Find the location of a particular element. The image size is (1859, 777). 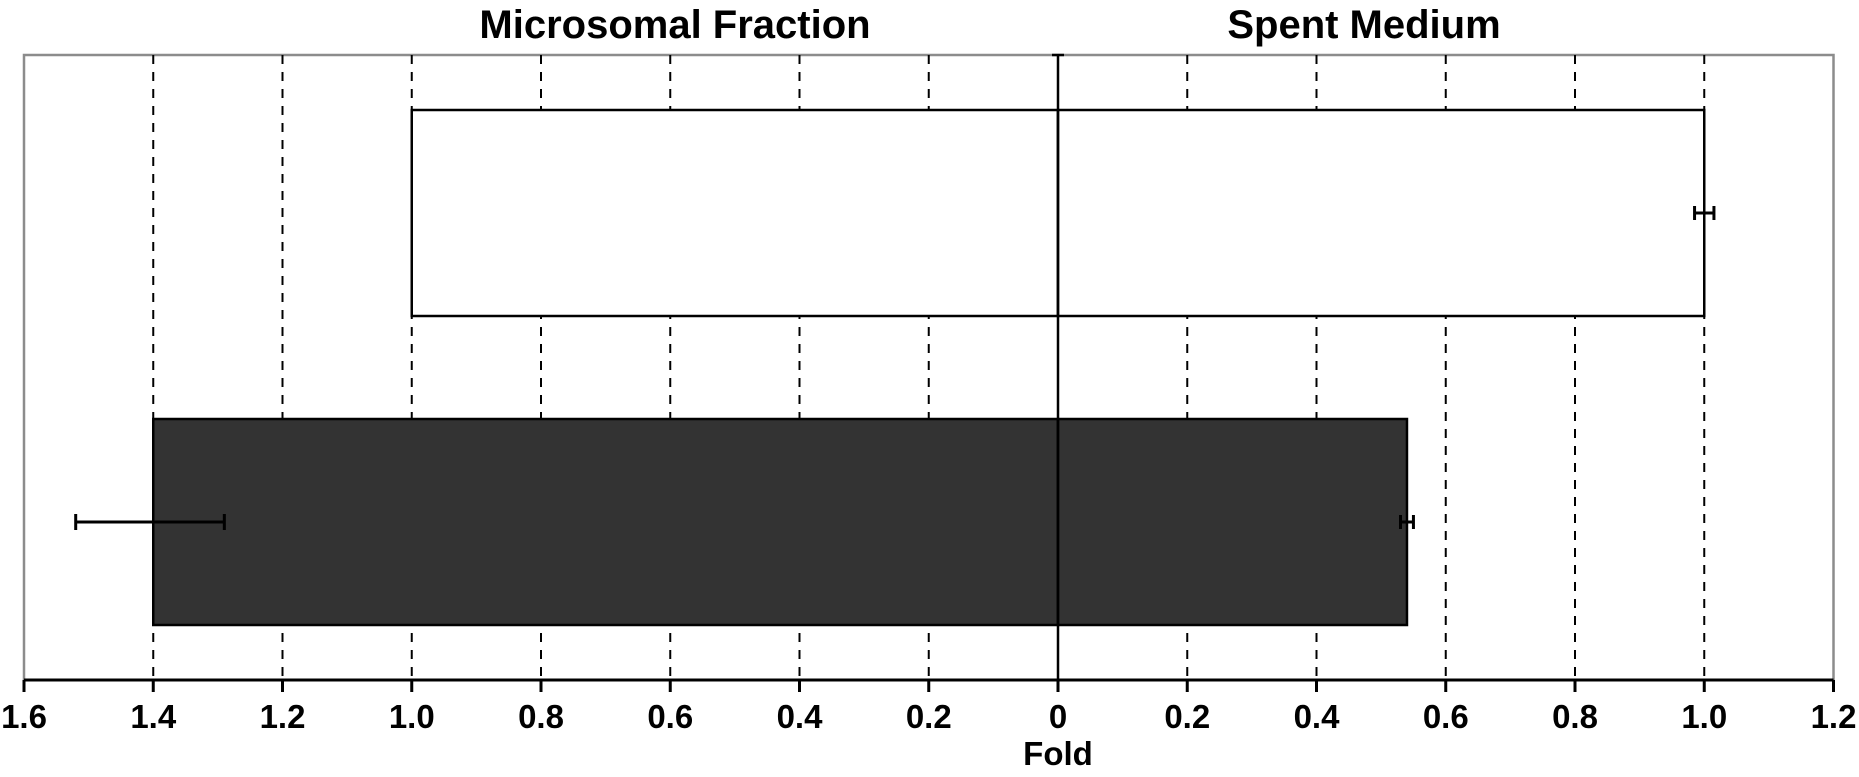

panel-title-spent-medium: Spent Medium is located at coordinates (1363, 25).